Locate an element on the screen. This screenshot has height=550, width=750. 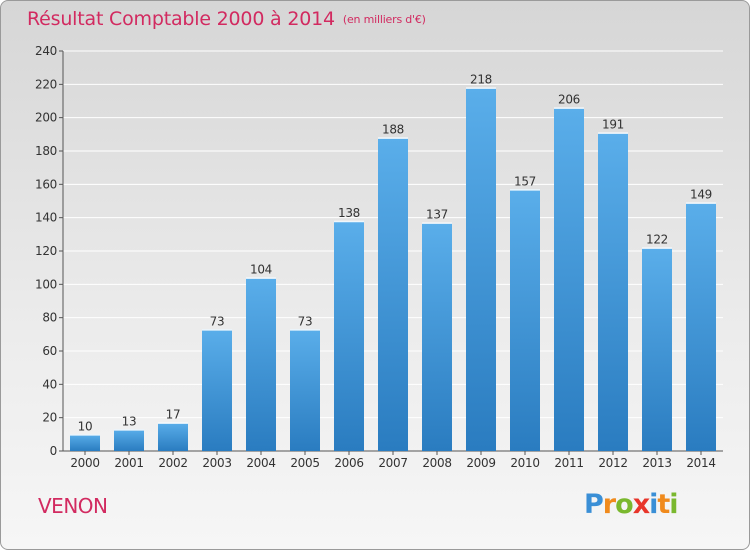
data-label: 122 is located at coordinates (657, 240).